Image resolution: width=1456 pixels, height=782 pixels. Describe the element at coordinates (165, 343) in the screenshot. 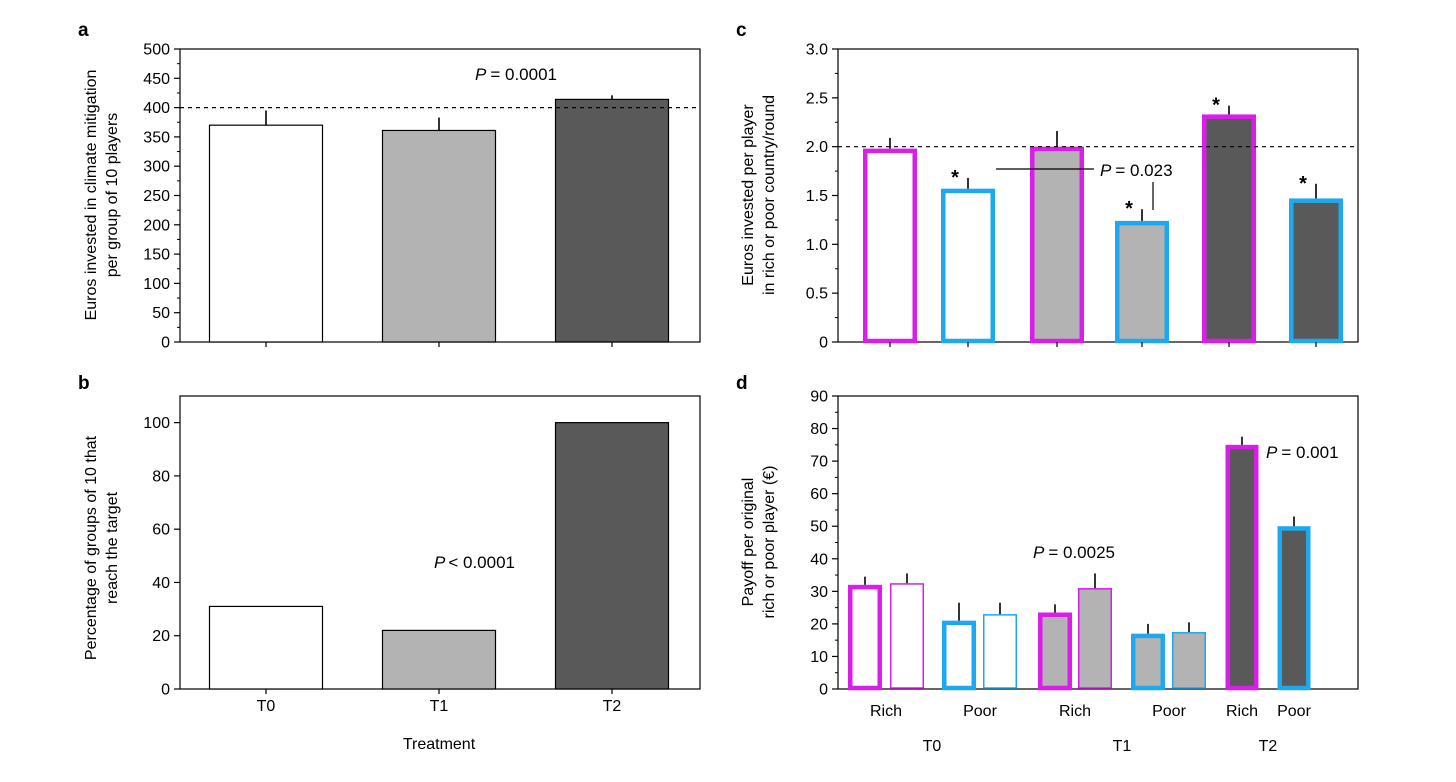

I see `a-ytick-label: 0` at that location.